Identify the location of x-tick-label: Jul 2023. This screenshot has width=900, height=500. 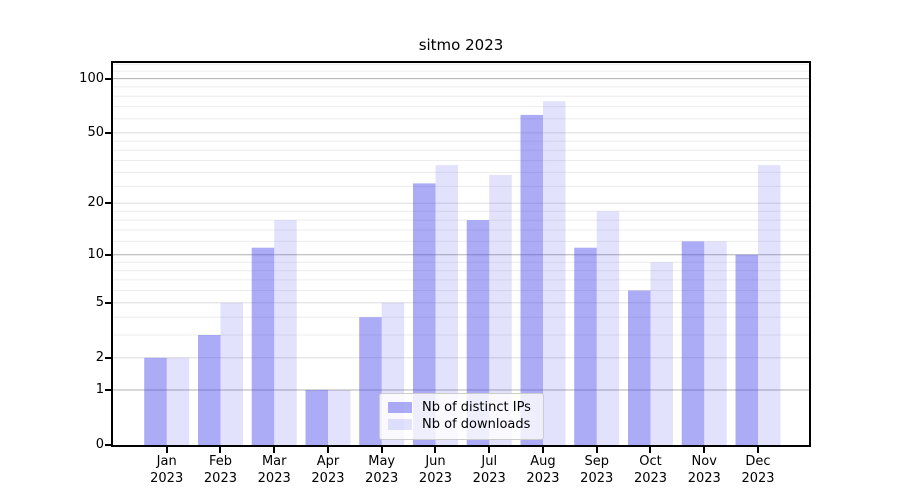
(489, 470).